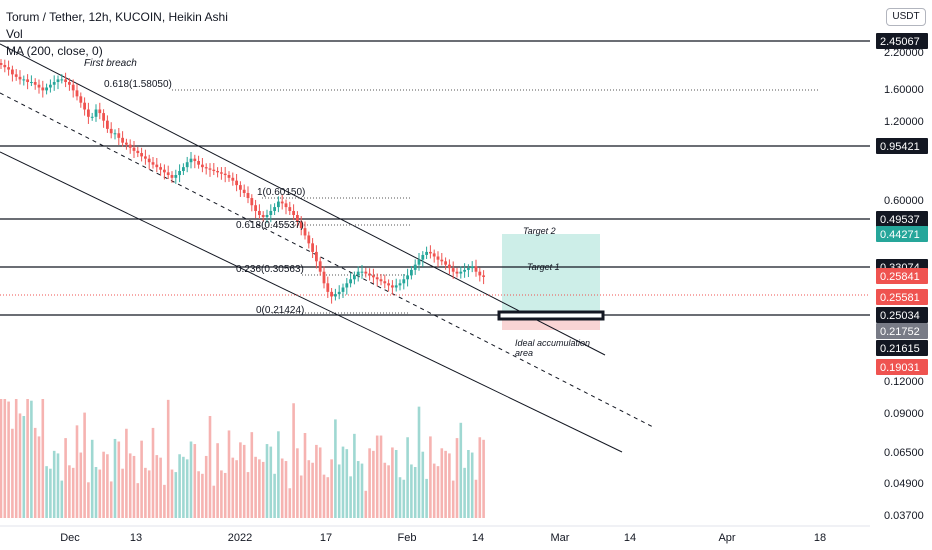 Image resolution: width=932 pixels, height=550 pixels. Describe the element at coordinates (900, 147) in the screenshot. I see `level-price-badge-text: 0.95421` at that location.